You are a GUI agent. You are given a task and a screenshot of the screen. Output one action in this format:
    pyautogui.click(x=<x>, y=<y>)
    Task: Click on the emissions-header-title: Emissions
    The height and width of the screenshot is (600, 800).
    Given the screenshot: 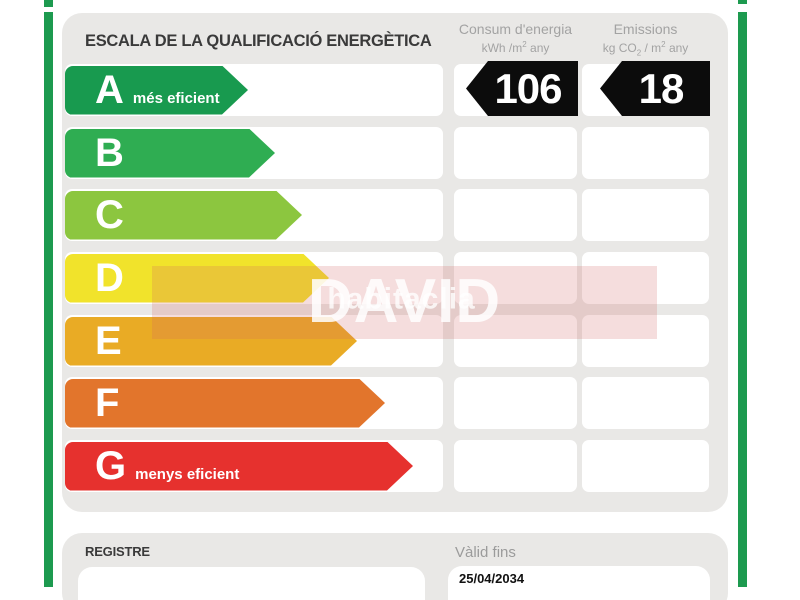 What is the action you would take?
    pyautogui.click(x=645, y=29)
    